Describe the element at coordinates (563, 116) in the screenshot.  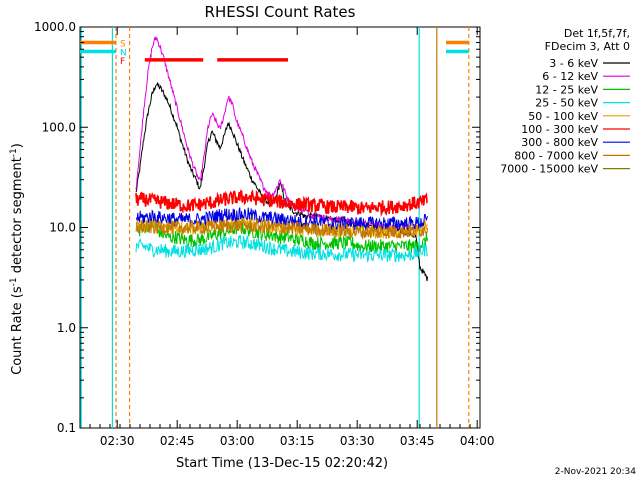
I see `legend-label-4: 50 - 100 keV` at that location.